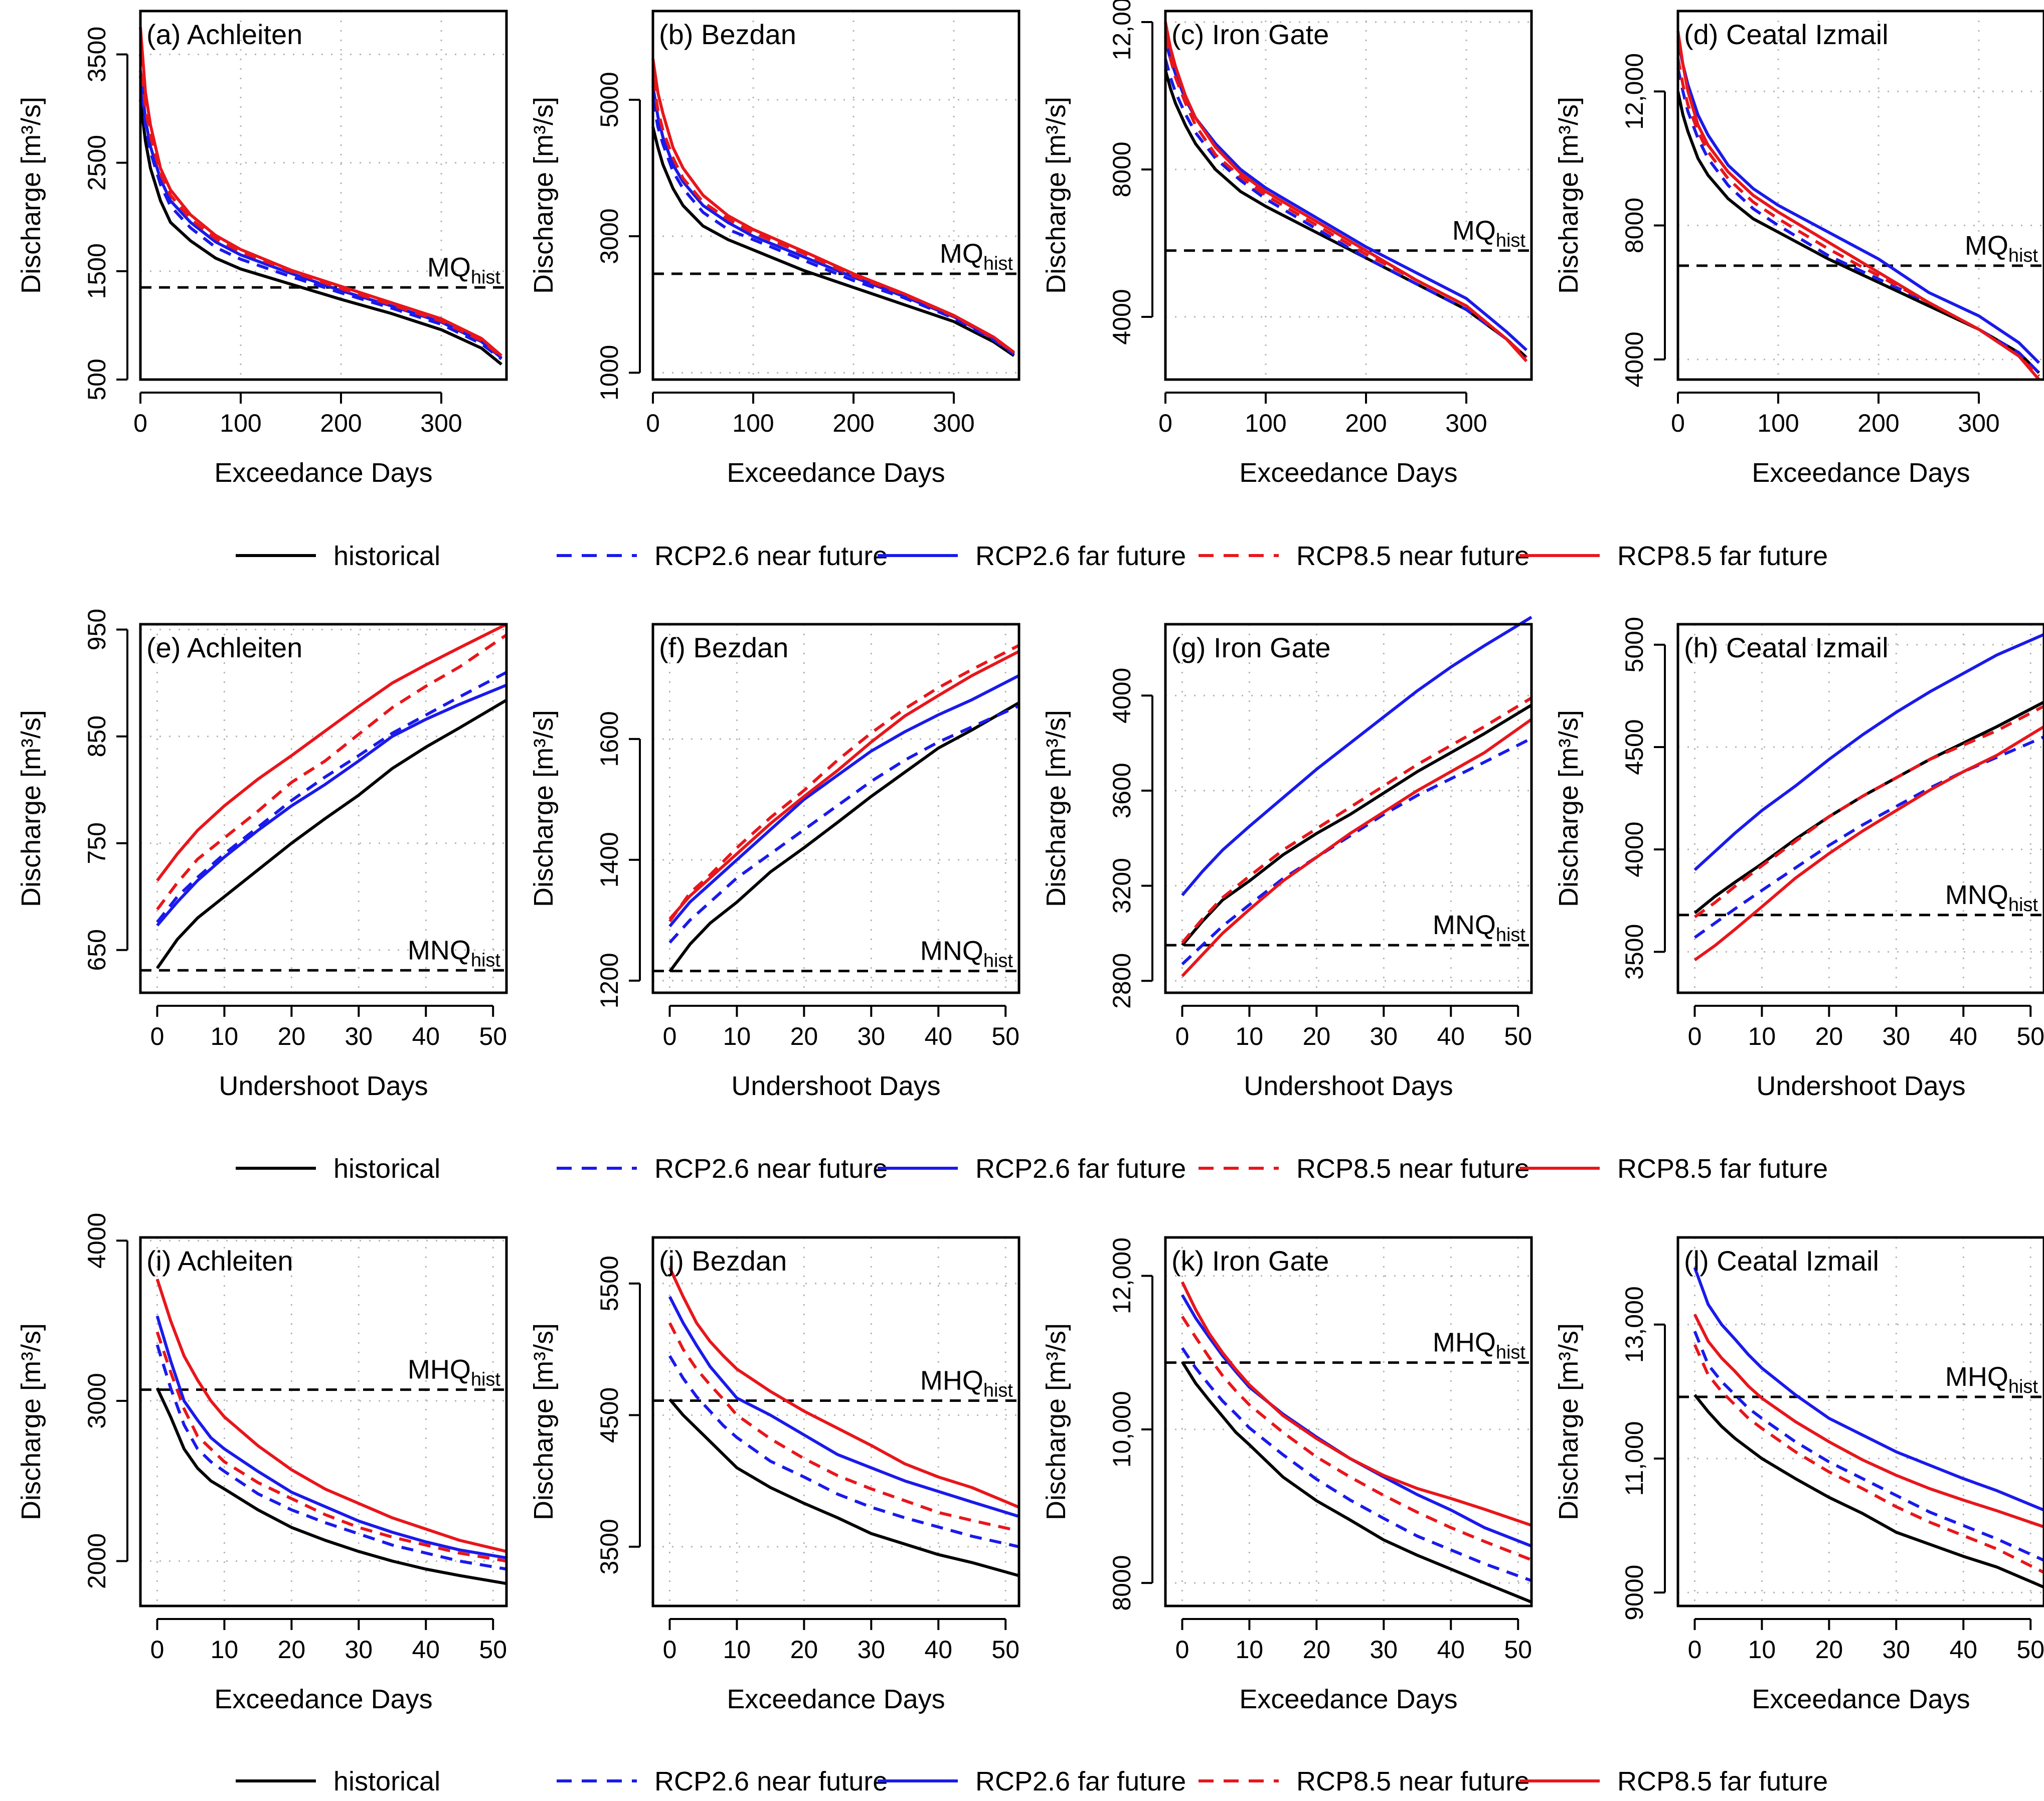 The image size is (2044, 1801). What do you see at coordinates (609, 1283) in the screenshot?
I see `y-tick-label: 5500` at bounding box center [609, 1283].